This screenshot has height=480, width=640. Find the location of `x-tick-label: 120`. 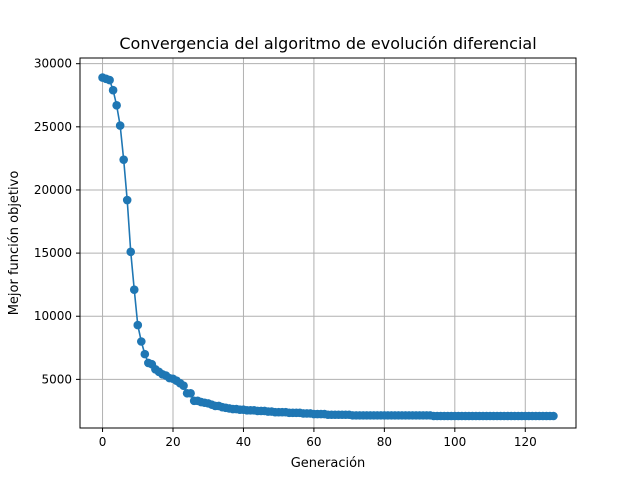

x-tick-label: 120 is located at coordinates (525, 442).